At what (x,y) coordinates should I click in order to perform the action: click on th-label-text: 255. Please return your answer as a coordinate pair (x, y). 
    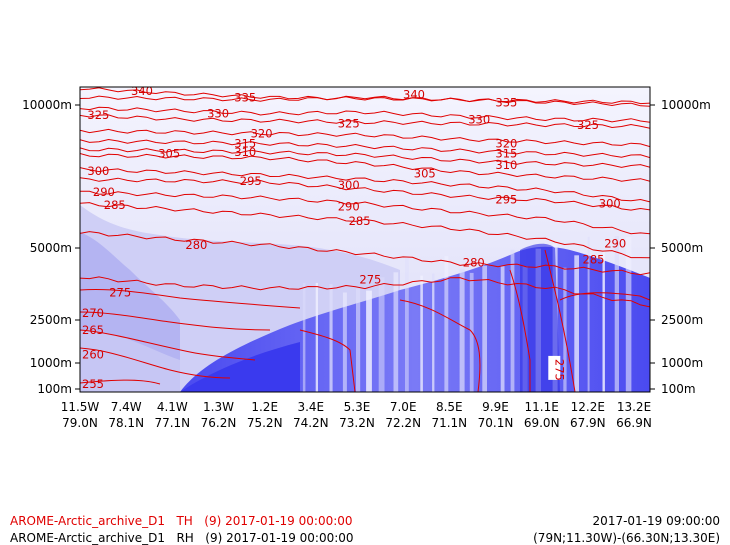
    Looking at the image, I should click on (93, 384).